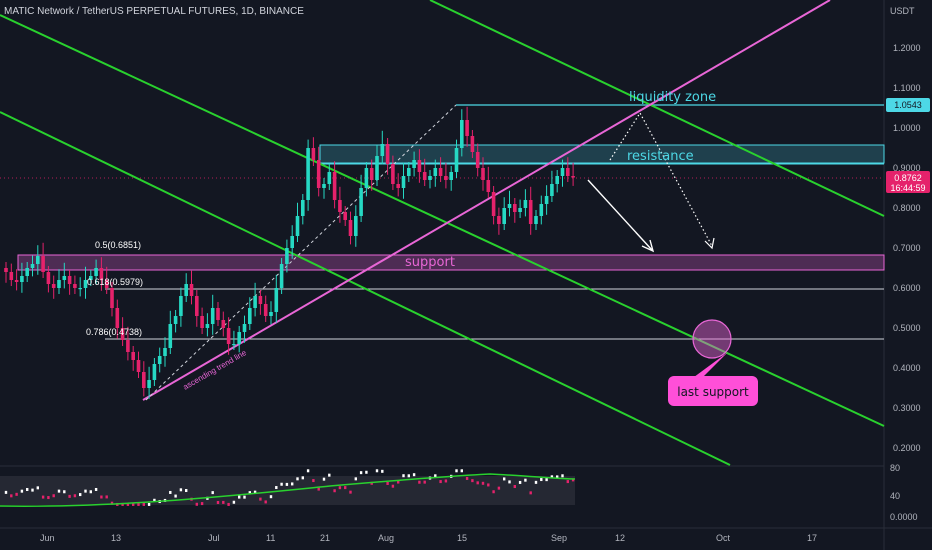 This screenshot has width=932, height=550. I want to click on last-support-pointer, so click(709, 366).